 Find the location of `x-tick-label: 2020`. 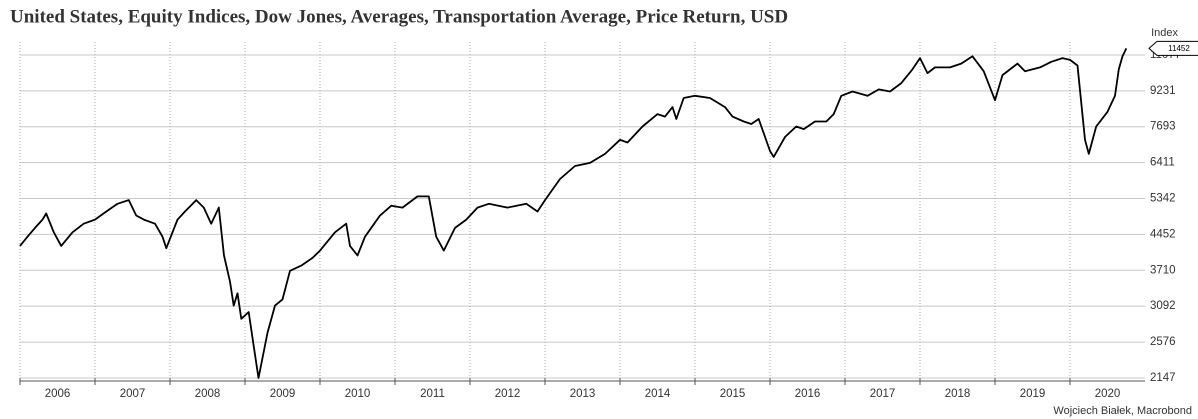

x-tick-label: 2020 is located at coordinates (1108, 394).